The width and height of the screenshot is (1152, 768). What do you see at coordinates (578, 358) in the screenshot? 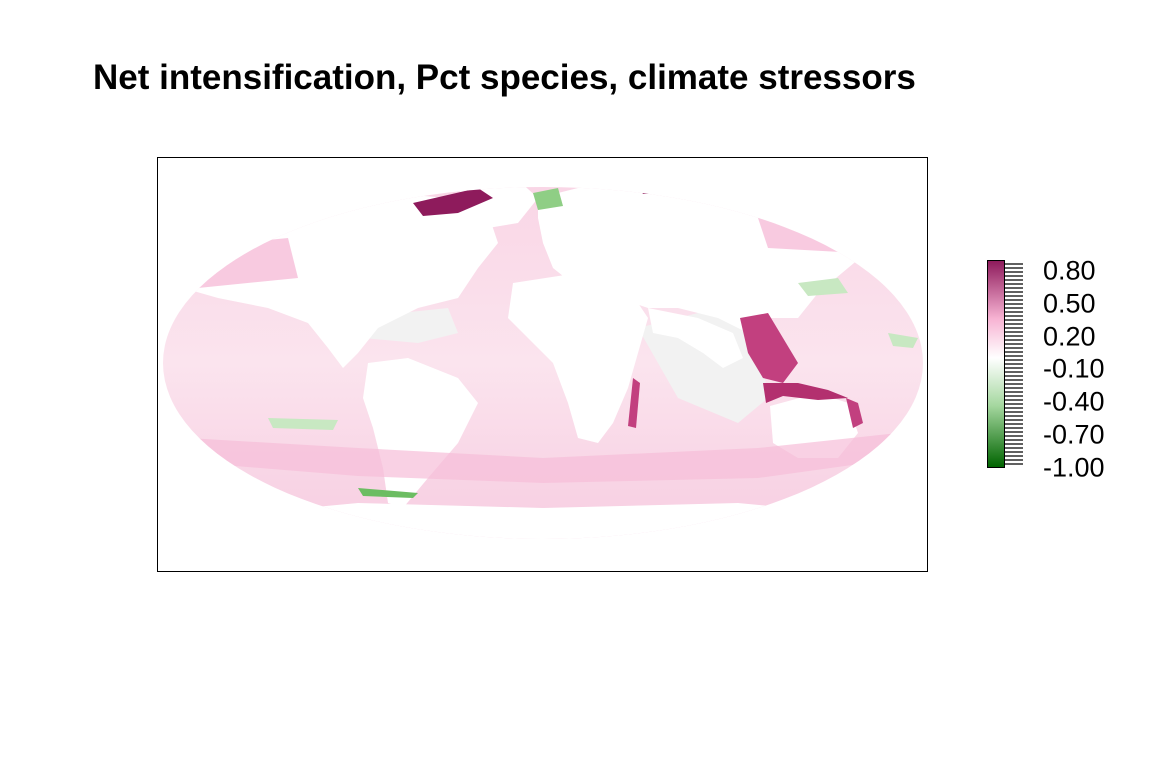
I see `landmass-africa` at bounding box center [578, 358].